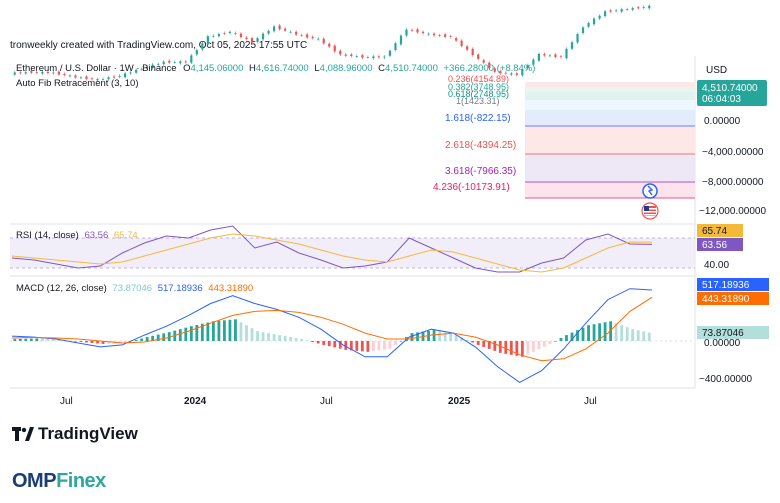 The width and height of the screenshot is (780, 503). What do you see at coordinates (478, 79) in the screenshot?
I see `fib-label-0236: 0.236(4154.89)` at bounding box center [478, 79].